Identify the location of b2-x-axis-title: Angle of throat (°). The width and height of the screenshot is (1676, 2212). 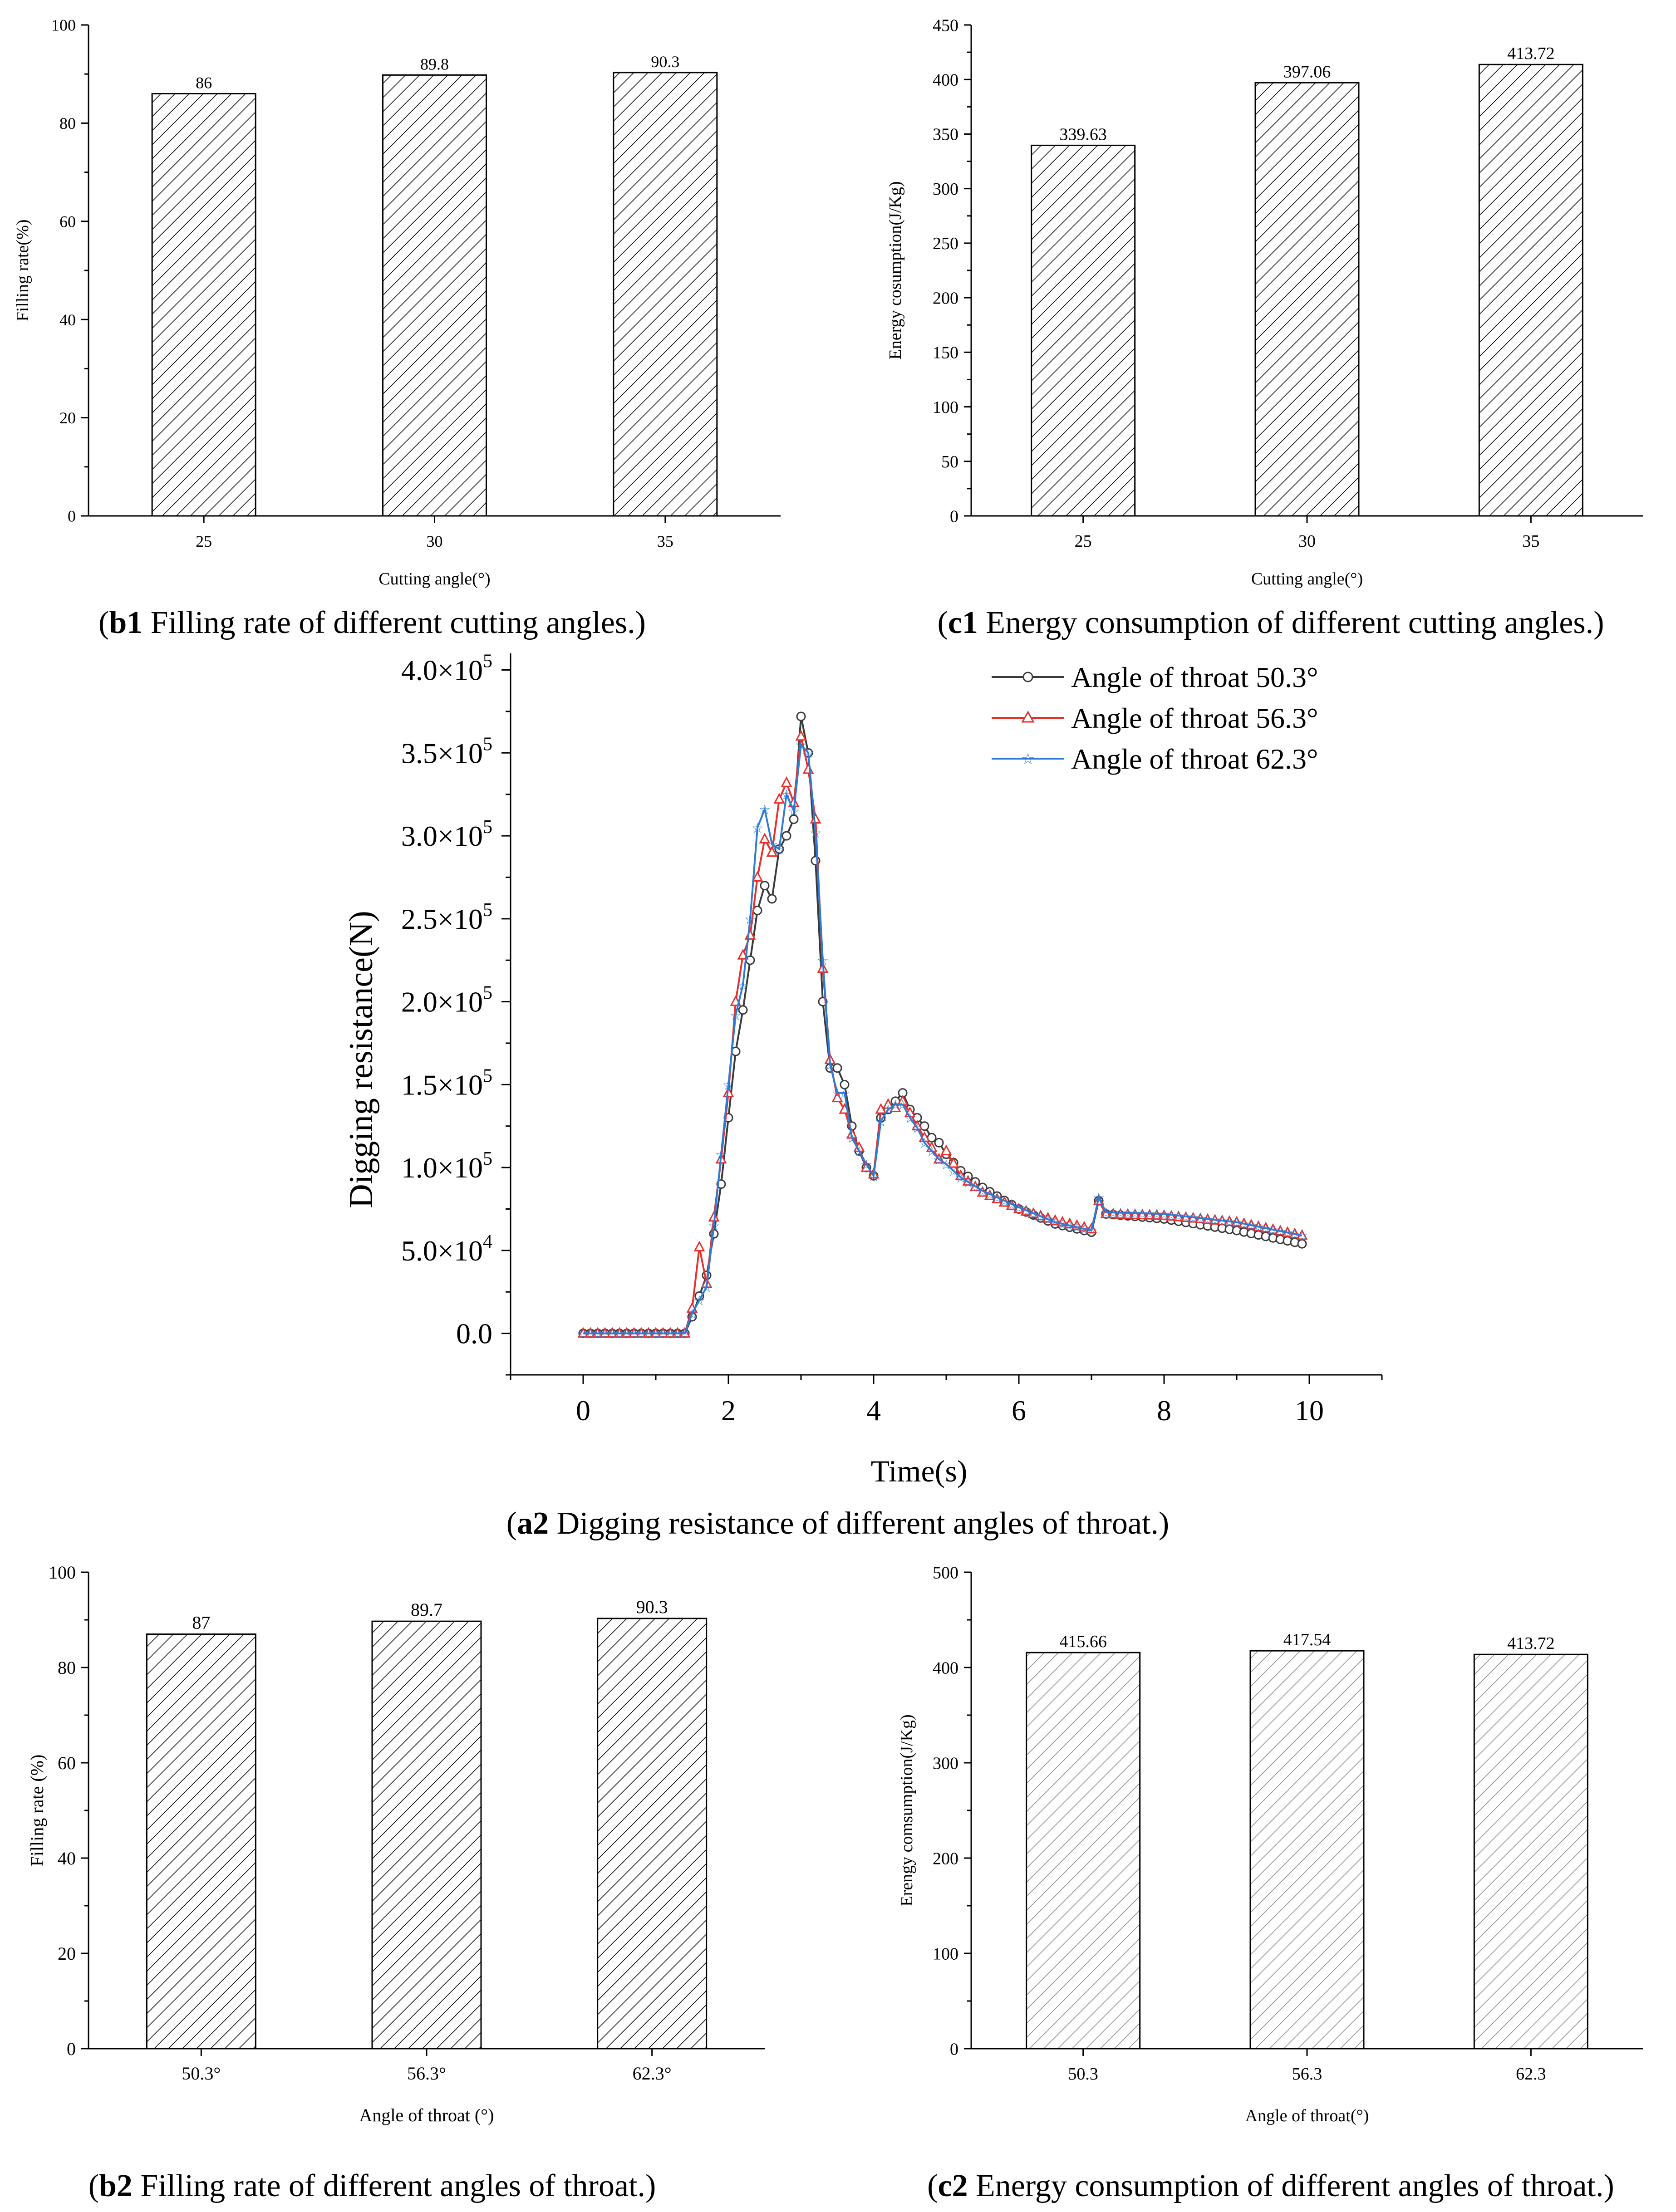
(426, 2115).